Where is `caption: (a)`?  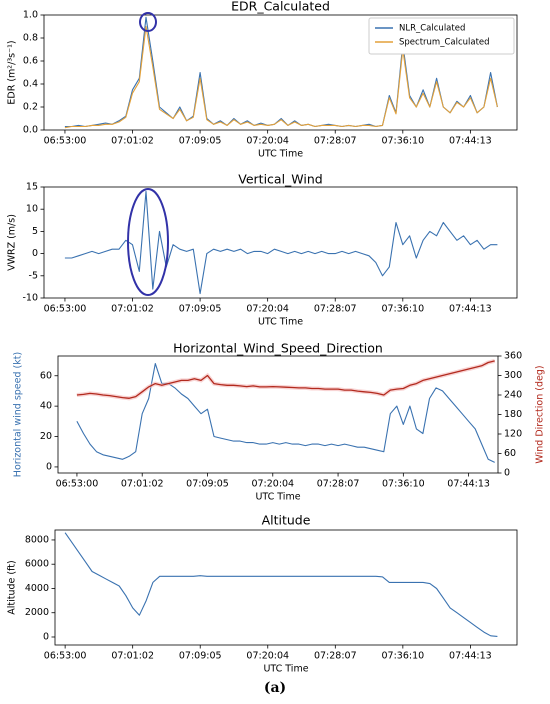 caption: (a) is located at coordinates (275, 688).